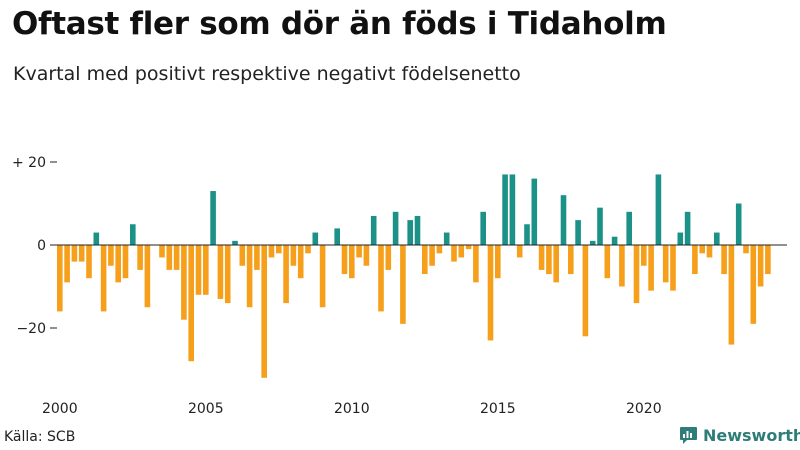  I want to click on y-tick-label-0: + 20, so click(29, 163).